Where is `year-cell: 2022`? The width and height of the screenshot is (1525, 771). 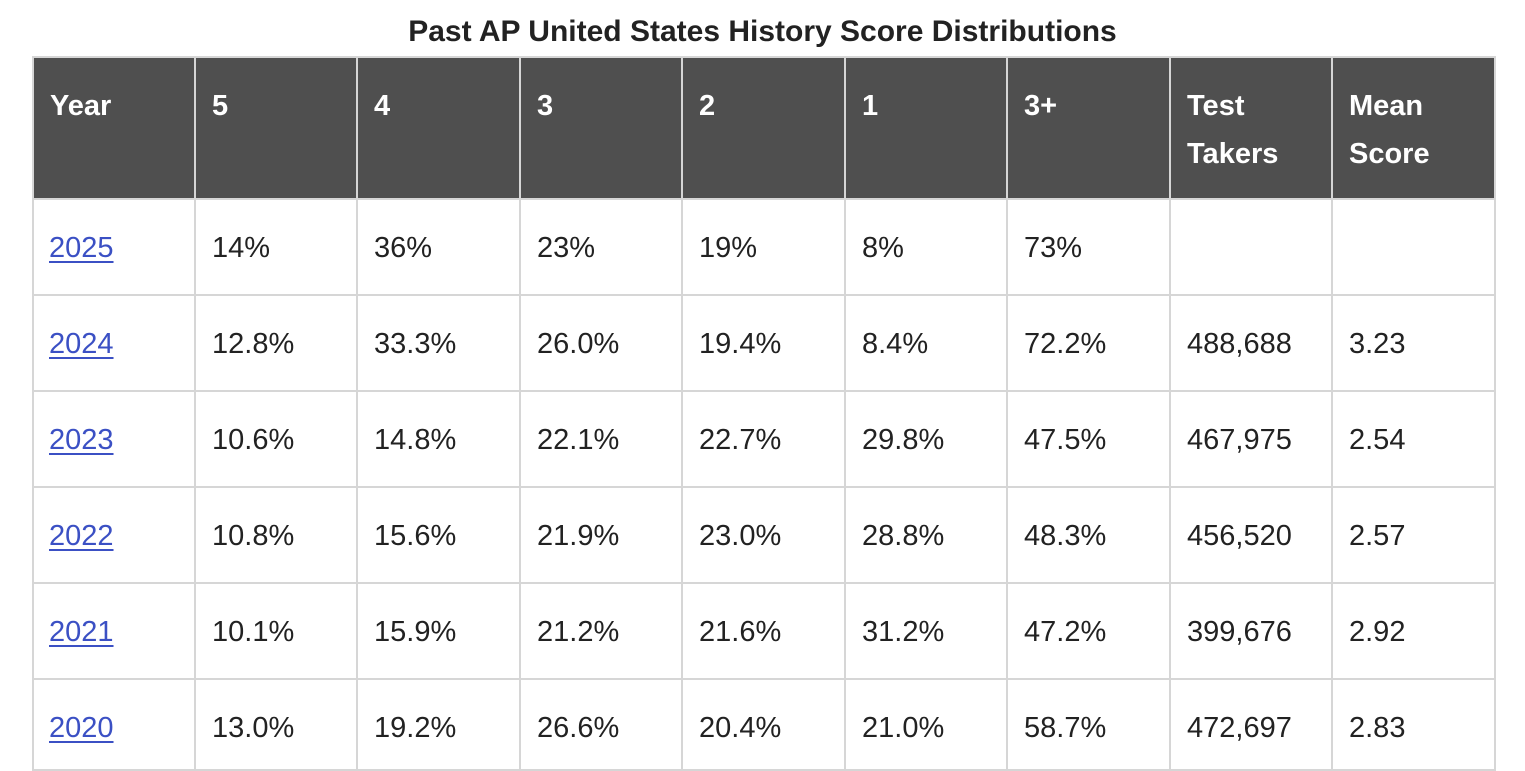 year-cell: 2022 is located at coordinates (114, 535).